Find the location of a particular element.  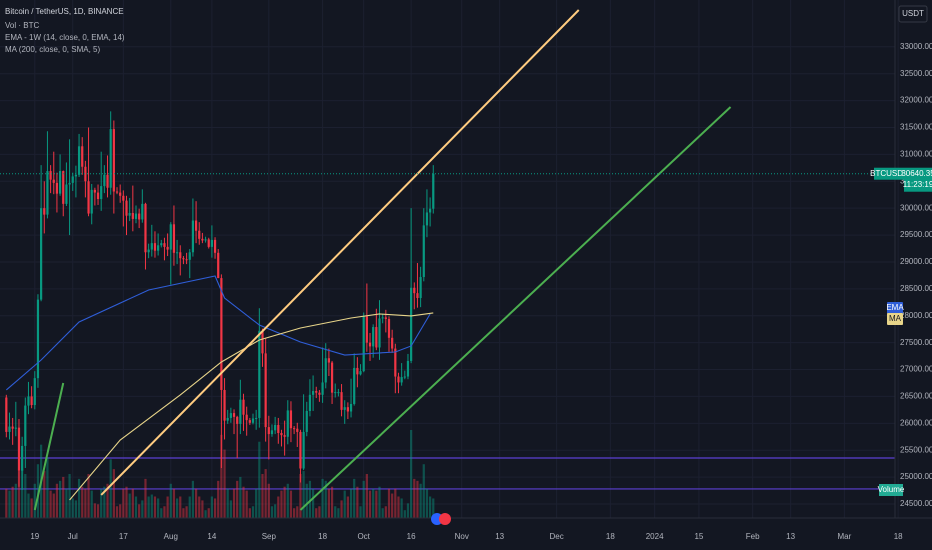

price-tag-label: 30640.35 is located at coordinates (916, 173).